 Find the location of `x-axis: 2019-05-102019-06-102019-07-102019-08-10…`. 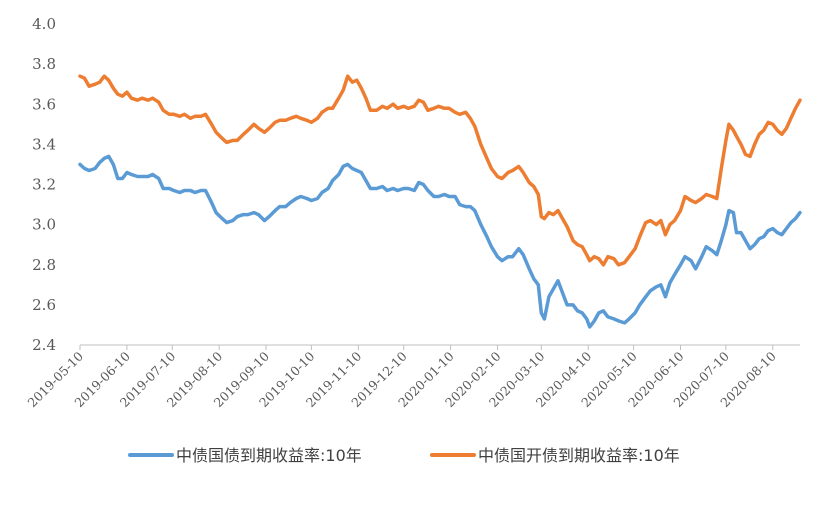

x-axis: 2019-05-102019-06-102019-07-102019-08-10… is located at coordinates (412, 377).